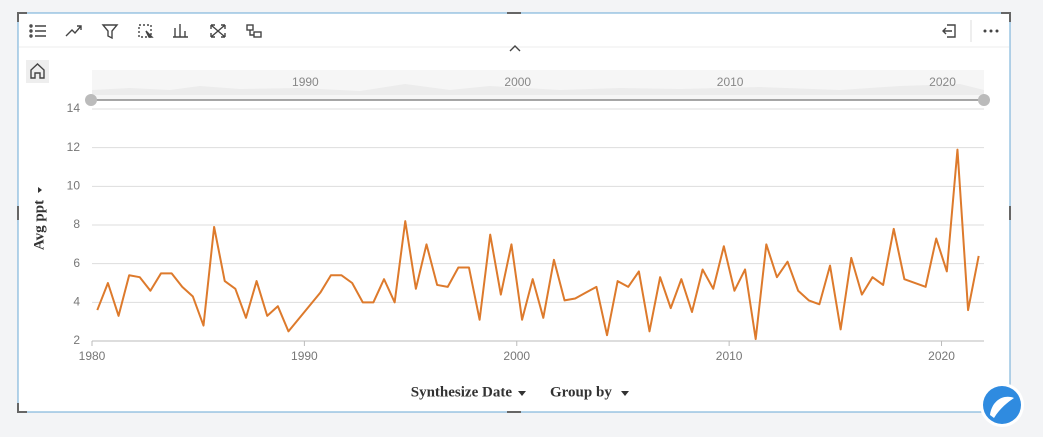  I want to click on expand-button, so click(218, 31).